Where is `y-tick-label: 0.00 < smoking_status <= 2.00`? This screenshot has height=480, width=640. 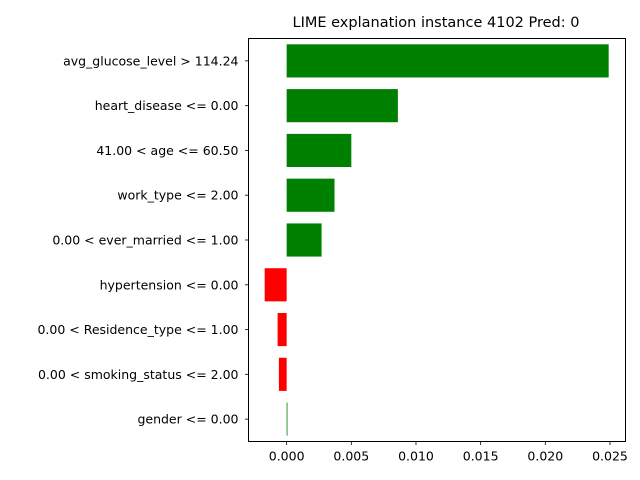 y-tick-label: 0.00 < smoking_status <= 2.00 is located at coordinates (138, 374).